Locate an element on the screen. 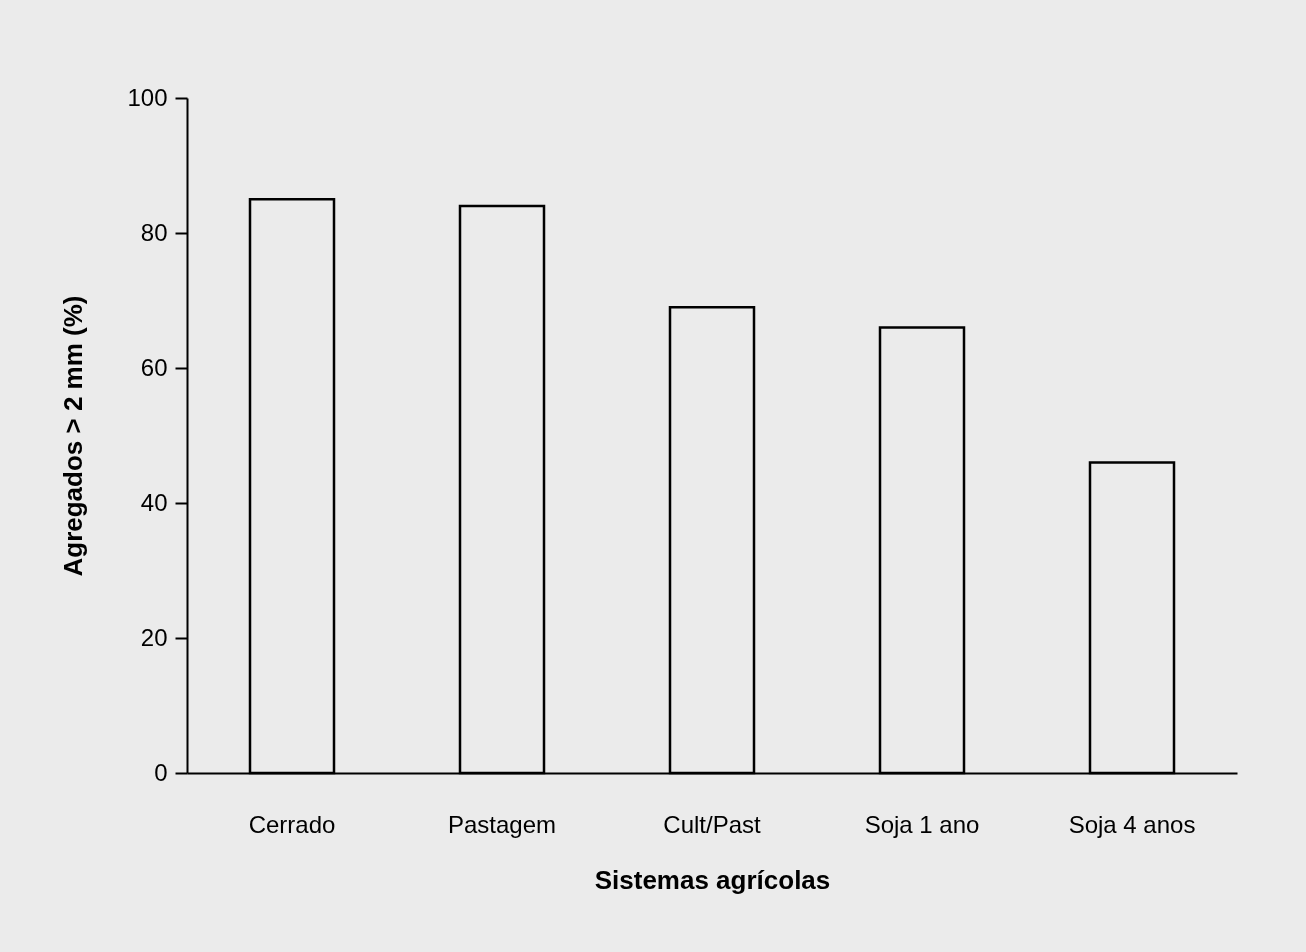 The height and width of the screenshot is (952, 1306). y-tick-label: 0 is located at coordinates (161, 772).